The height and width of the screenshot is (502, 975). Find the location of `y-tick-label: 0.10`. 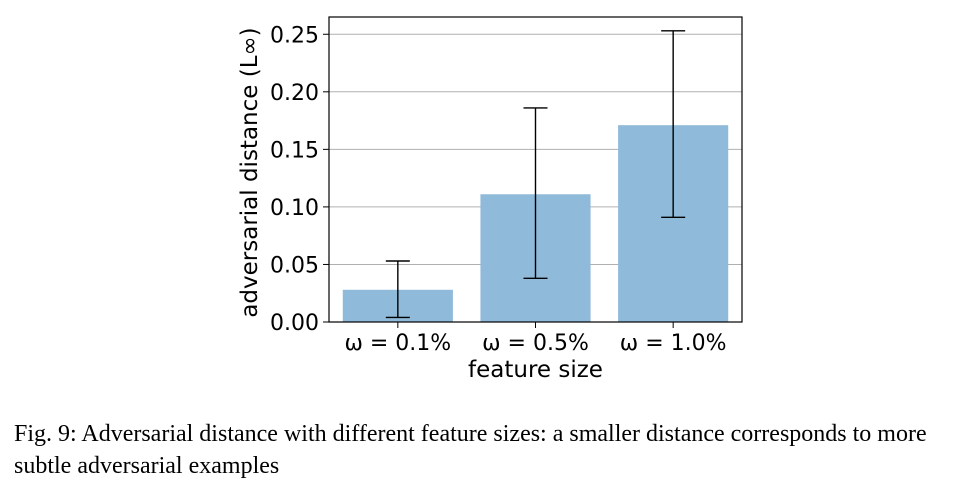

y-tick-label: 0.10 is located at coordinates (294, 208).